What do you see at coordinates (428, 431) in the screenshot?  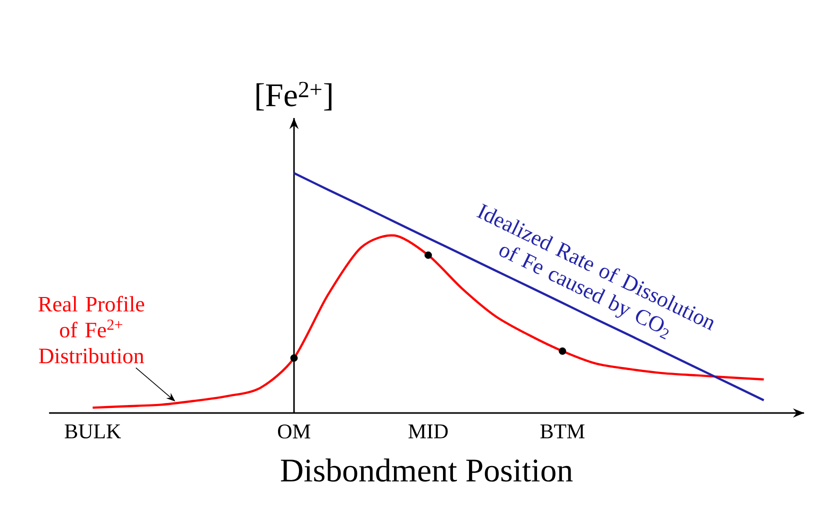 I see `x-tick-label: MID` at bounding box center [428, 431].